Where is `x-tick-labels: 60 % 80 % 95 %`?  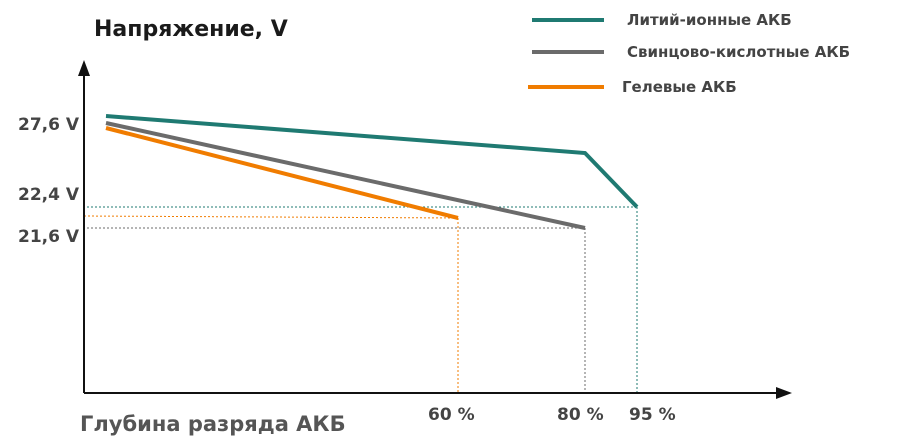
x-tick-labels: 60 % 80 % 95 % is located at coordinates (552, 415).